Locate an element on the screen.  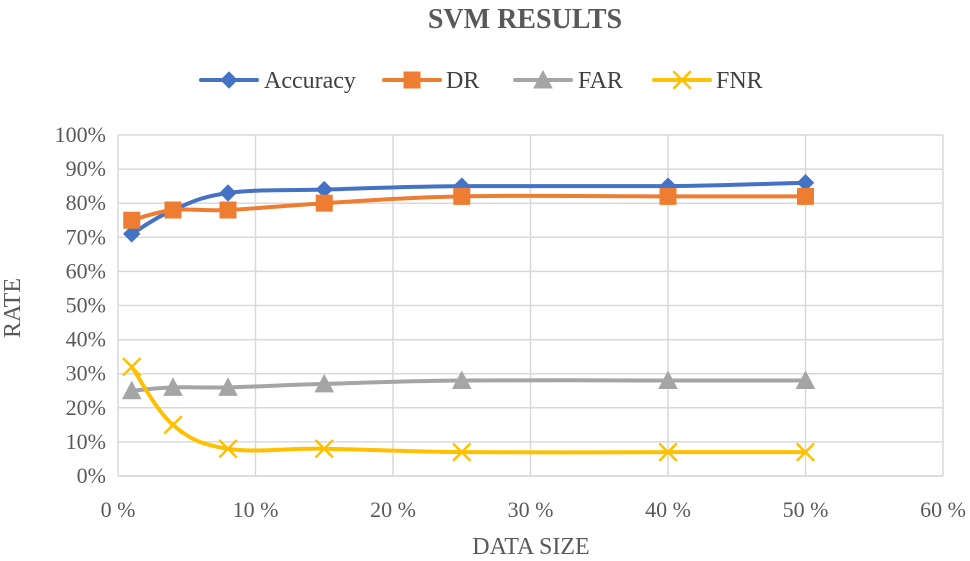
series-far is located at coordinates (468, 385).